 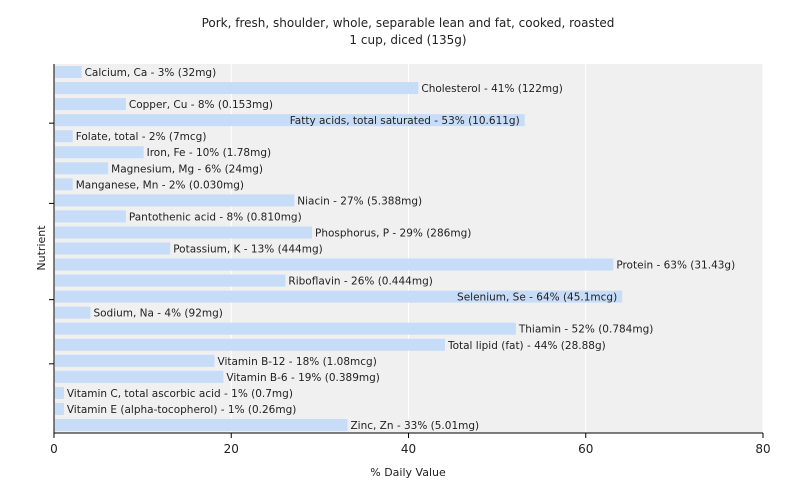 What do you see at coordinates (201, 105) in the screenshot?
I see `bar-label: Copper, Cu - 8% (0.153mg)` at bounding box center [201, 105].